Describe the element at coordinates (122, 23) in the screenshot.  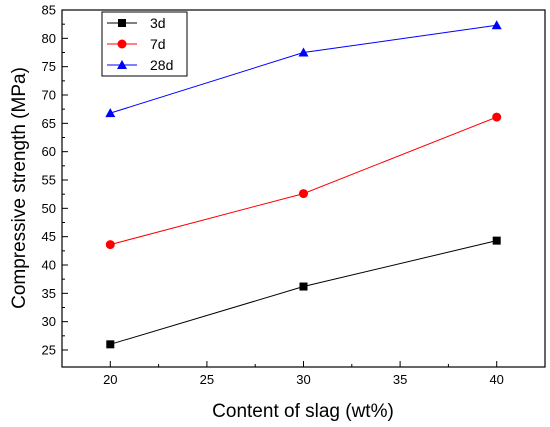
I see `legend-marker-3d` at that location.